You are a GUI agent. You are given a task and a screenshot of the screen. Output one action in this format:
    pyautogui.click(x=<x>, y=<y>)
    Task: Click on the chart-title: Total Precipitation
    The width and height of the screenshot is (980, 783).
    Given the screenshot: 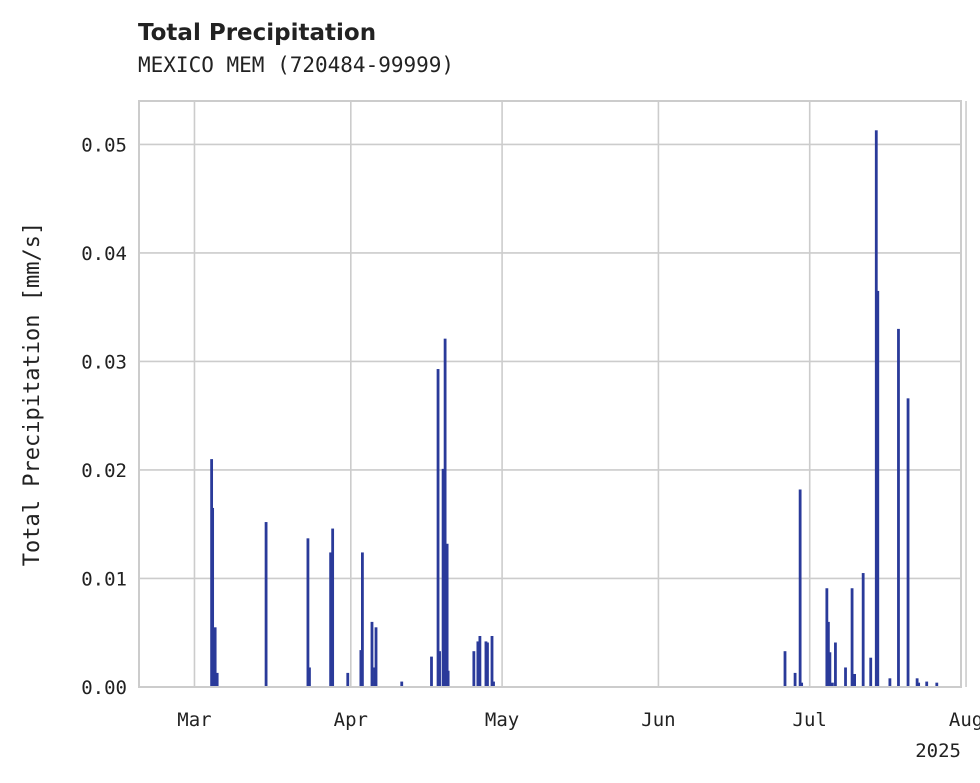 What is the action you would take?
    pyautogui.click(x=257, y=33)
    